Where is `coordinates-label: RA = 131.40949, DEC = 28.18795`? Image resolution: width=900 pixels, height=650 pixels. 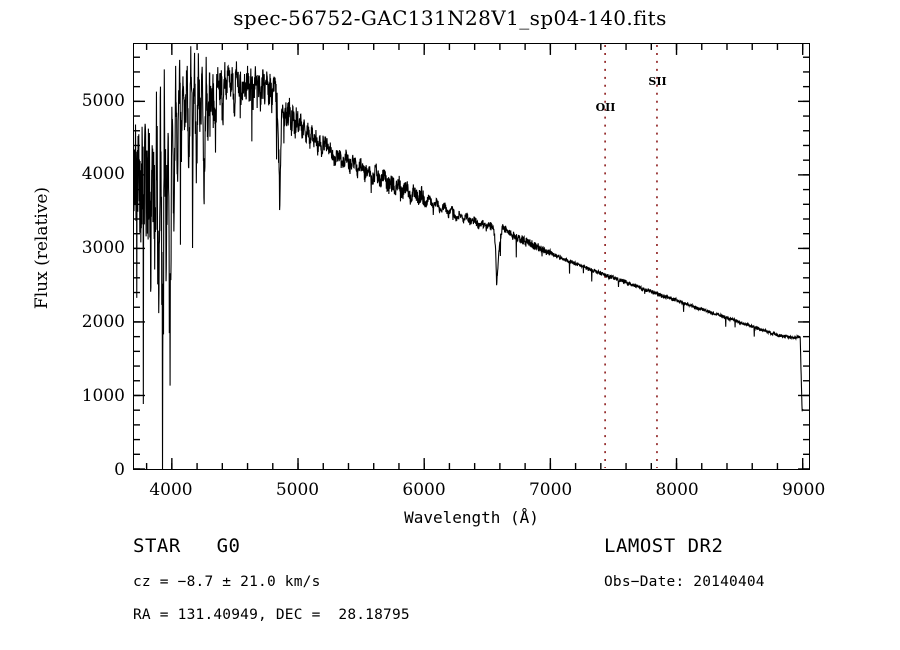 coordinates-label: RA = 131.40949, DEC = 28.18795 is located at coordinates (271, 615).